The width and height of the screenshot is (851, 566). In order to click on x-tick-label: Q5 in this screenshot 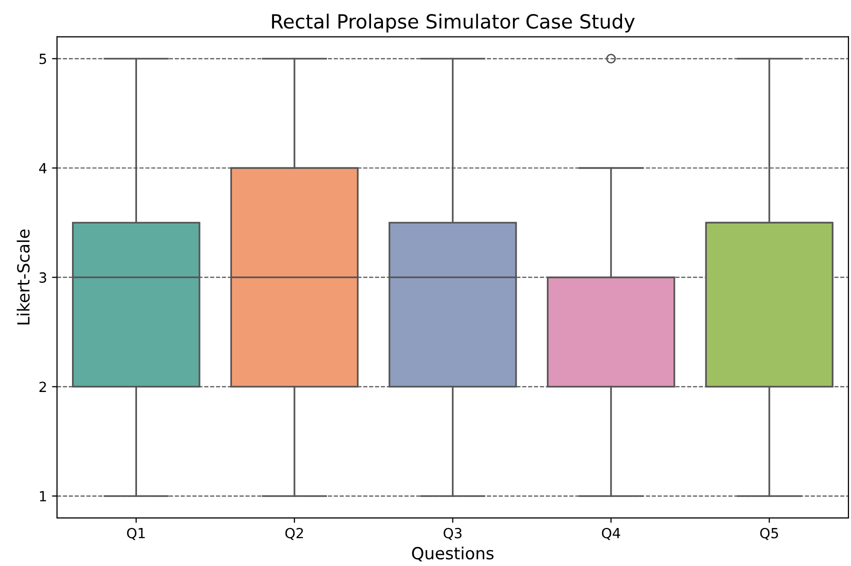, I will do `click(769, 534)`.